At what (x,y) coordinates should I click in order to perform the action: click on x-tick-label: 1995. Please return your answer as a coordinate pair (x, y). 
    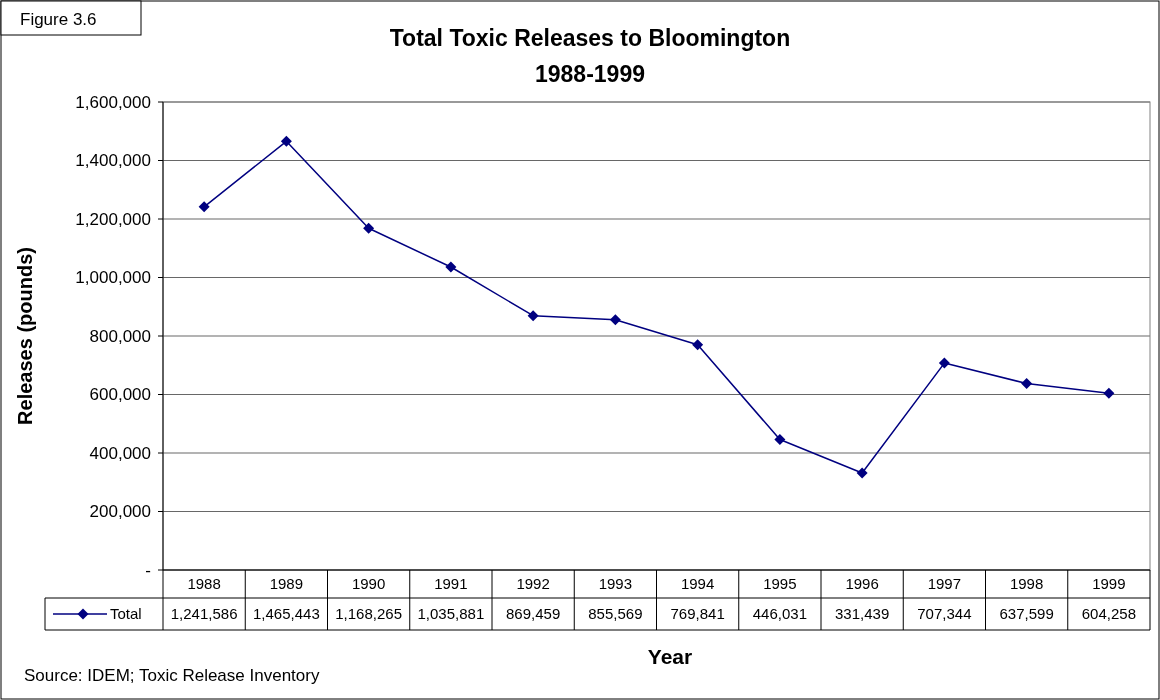
    Looking at the image, I should click on (780, 584).